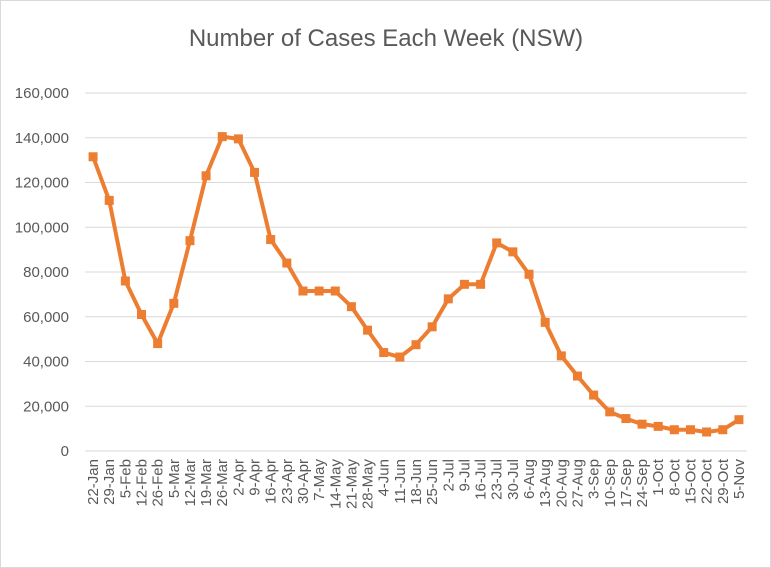 The image size is (771, 568). What do you see at coordinates (610, 483) in the screenshot?
I see `x-tick-label: 10-Sep` at bounding box center [610, 483].